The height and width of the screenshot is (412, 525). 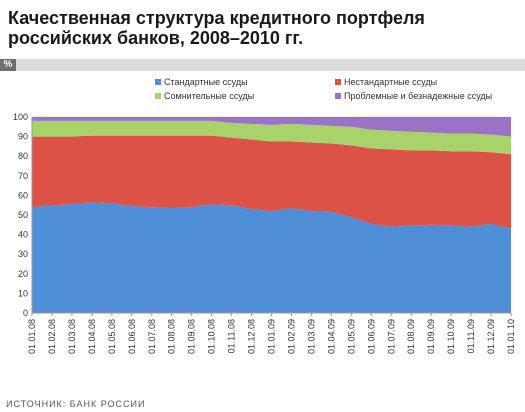 I want to click on x-tick-label: 01.12.08, so click(x=252, y=336).